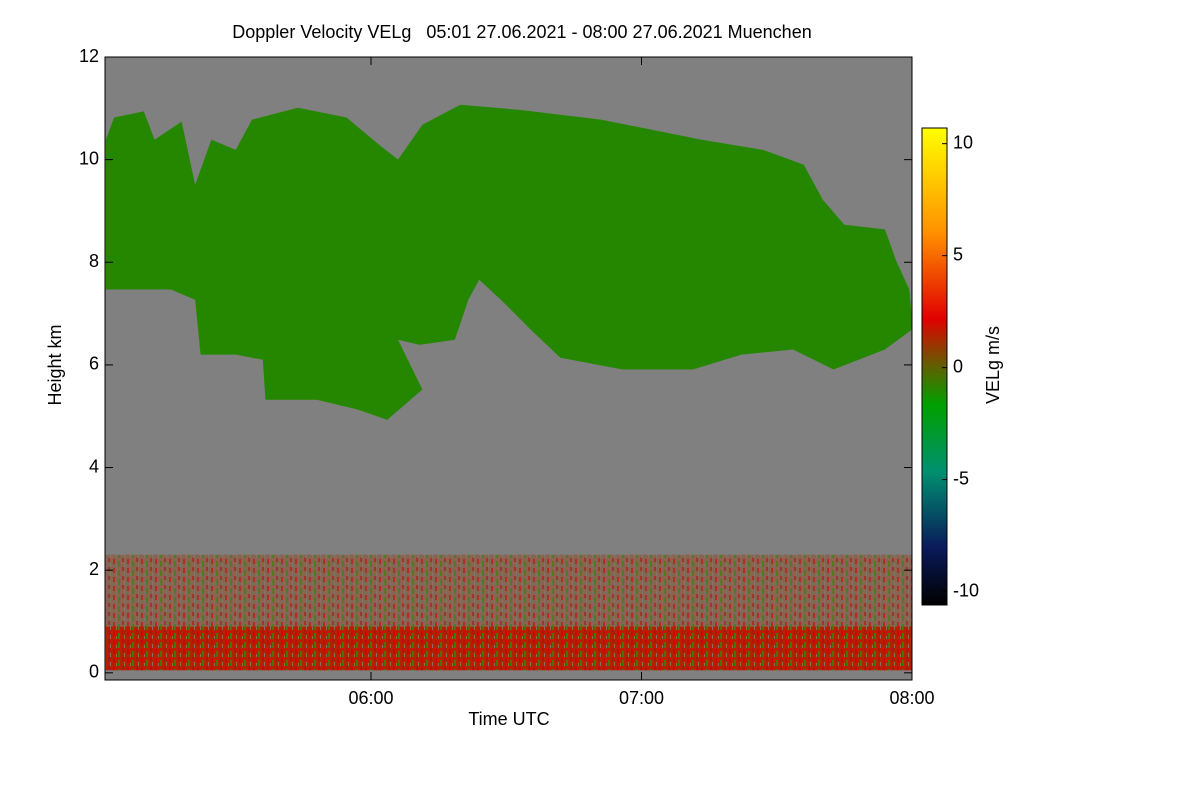 Image resolution: width=1200 pixels, height=800 pixels. I want to click on y-tick-label: 4, so click(94, 466).